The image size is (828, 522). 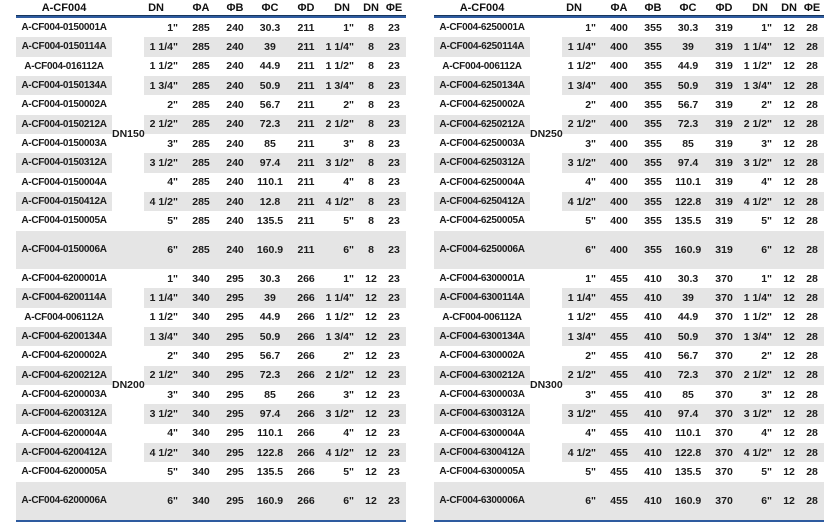 I want to click on dn-size2-cell: 4", so click(x=767, y=182).